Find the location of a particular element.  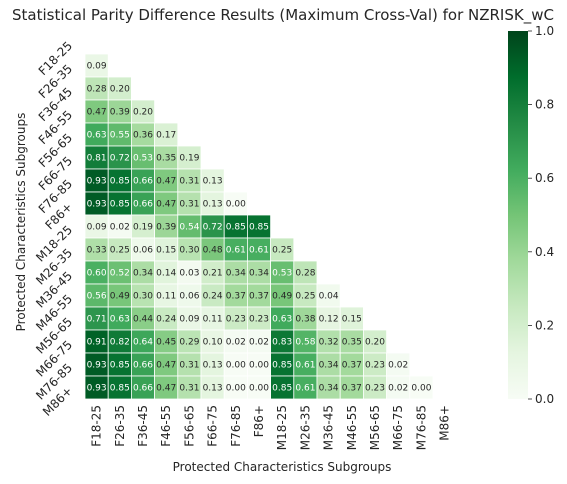

cell-value-label: 0.30 is located at coordinates (143, 297).